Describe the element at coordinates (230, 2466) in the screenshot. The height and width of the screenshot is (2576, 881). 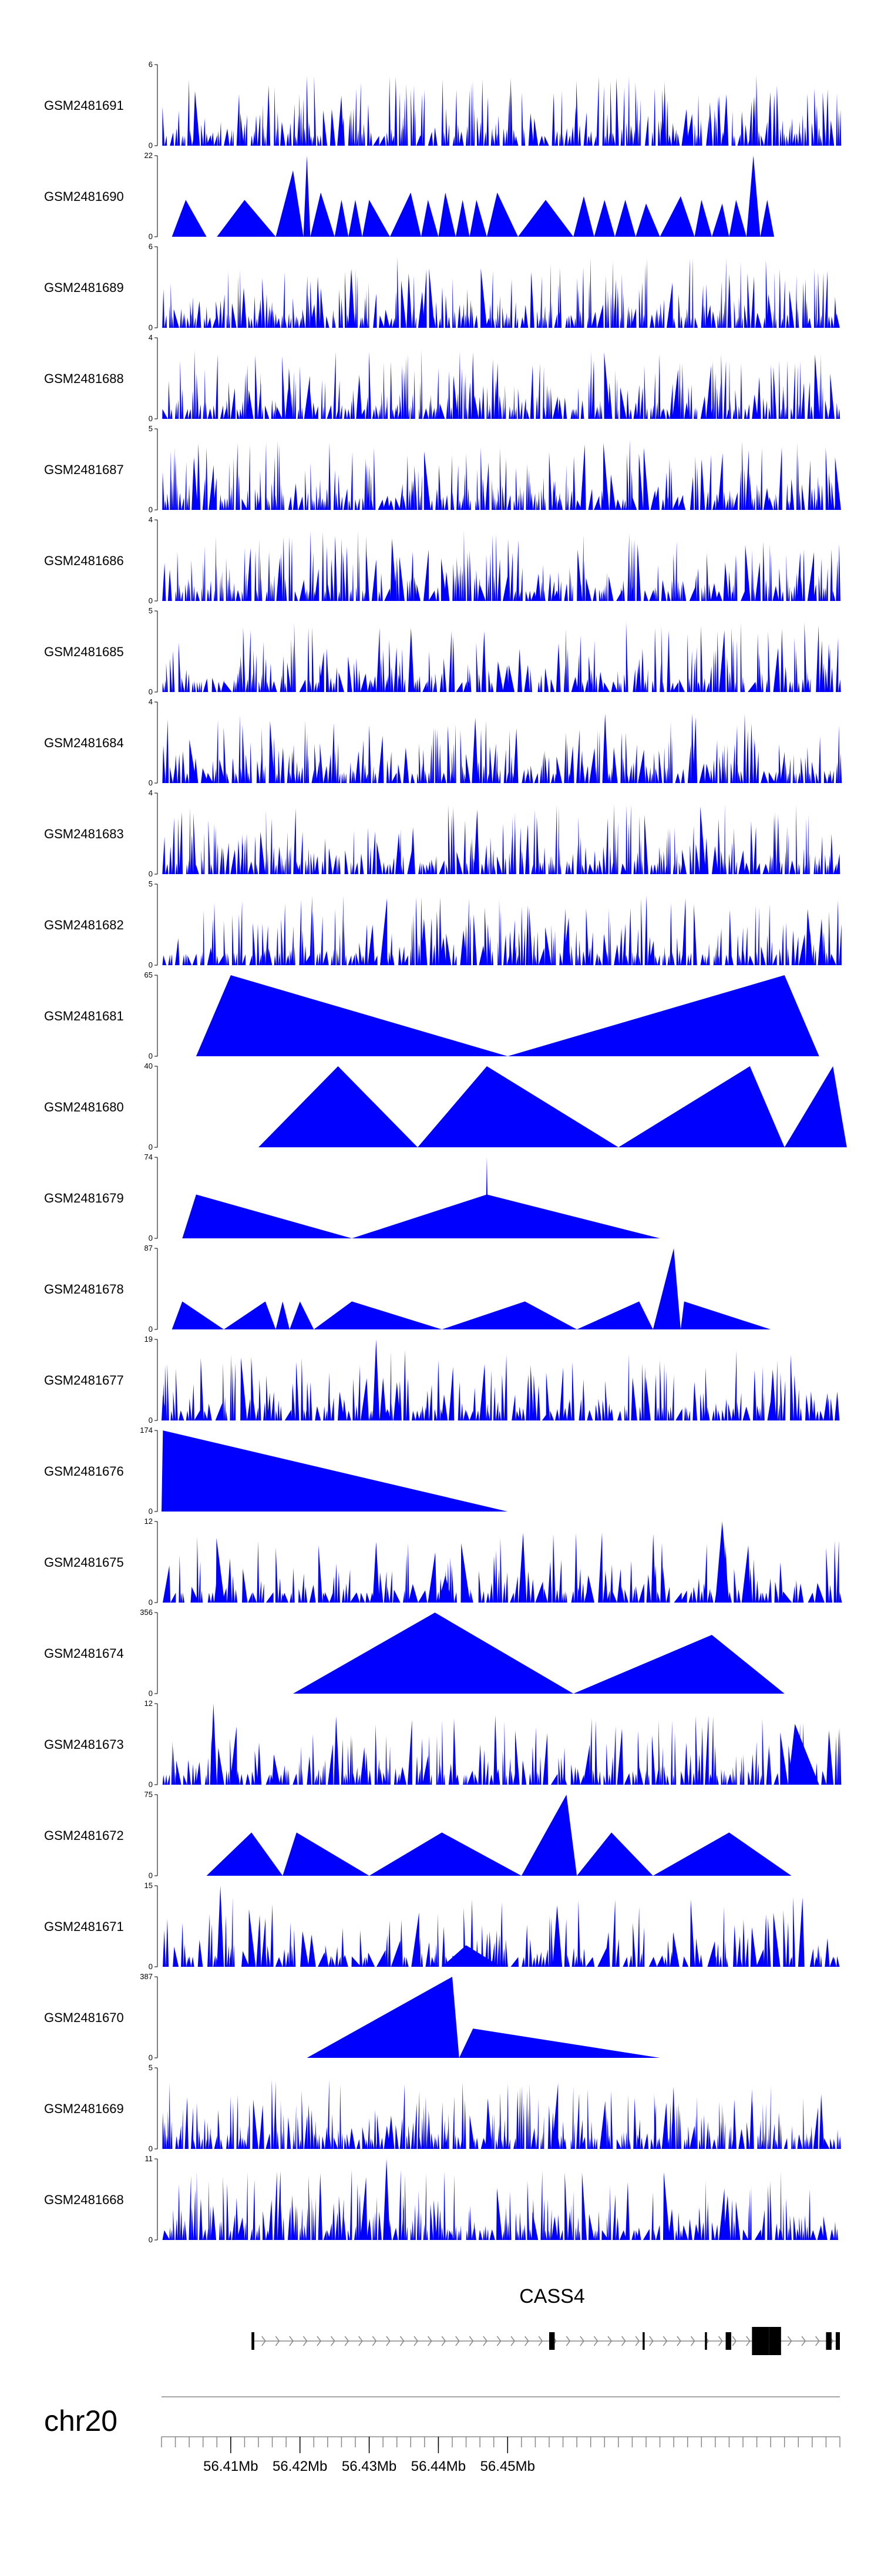
I see `coordinate-tick-label: 56.41Mb` at that location.